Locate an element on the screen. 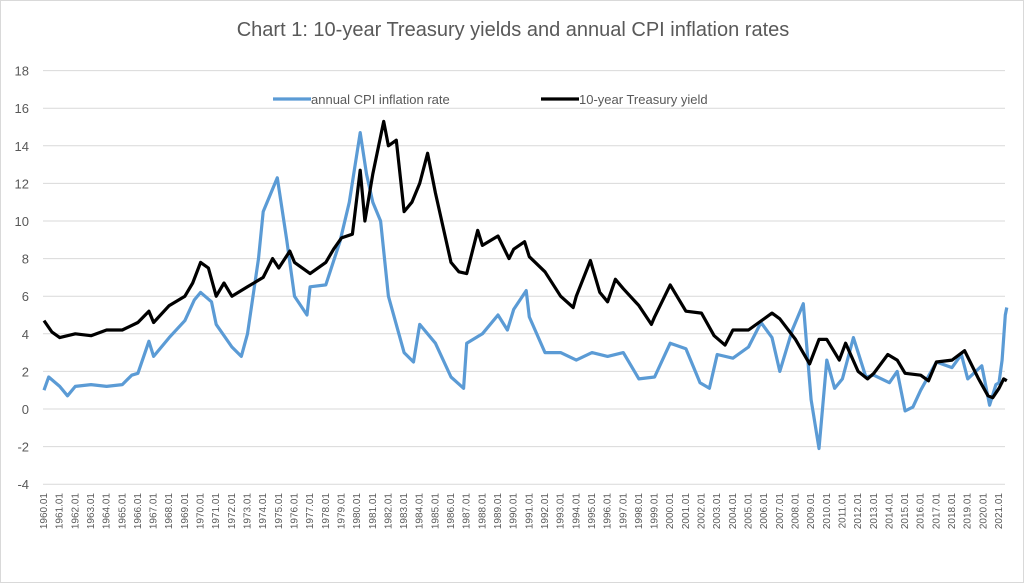  x-tick-label: 1986.01 is located at coordinates (451, 511).